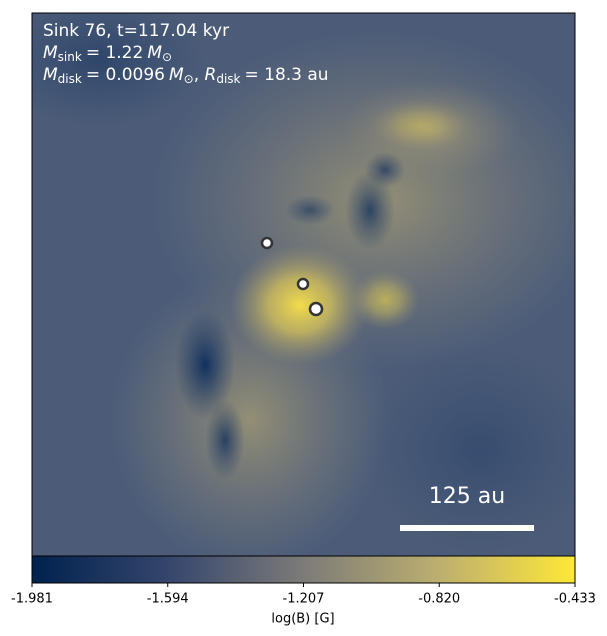  I want to click on colorbar-tick-label: -1.981, so click(32, 599).